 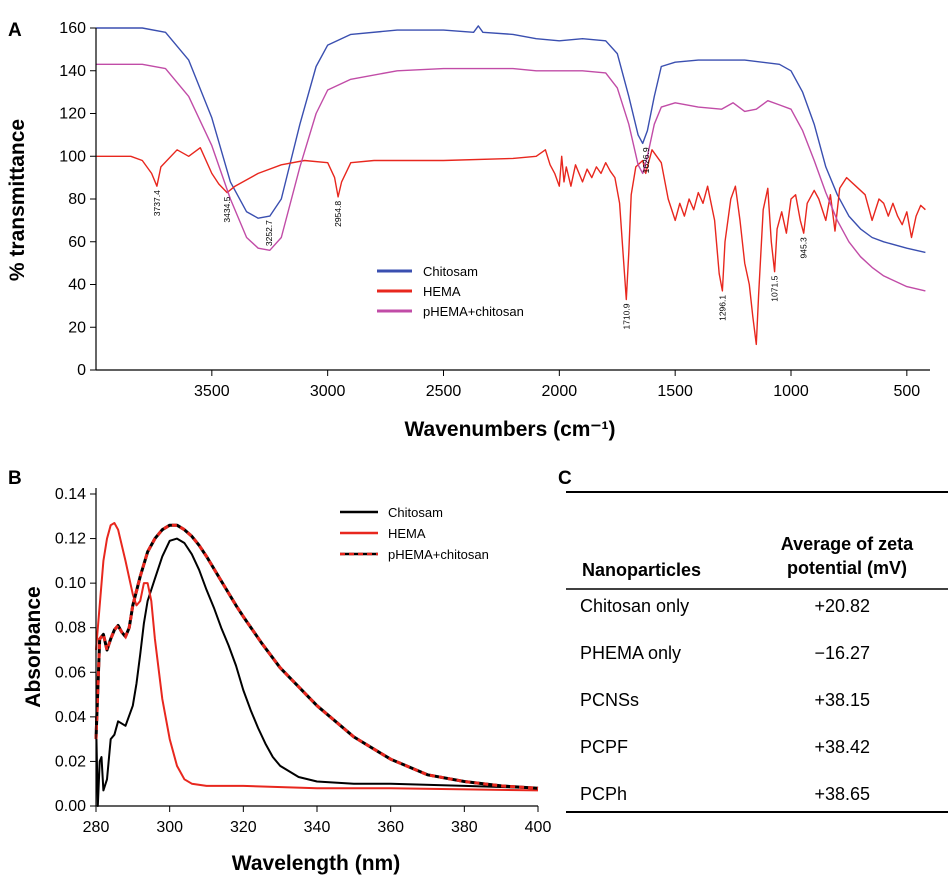 What do you see at coordinates (560, 391) in the screenshot?
I see `x-tick-label: 2000` at bounding box center [560, 391].